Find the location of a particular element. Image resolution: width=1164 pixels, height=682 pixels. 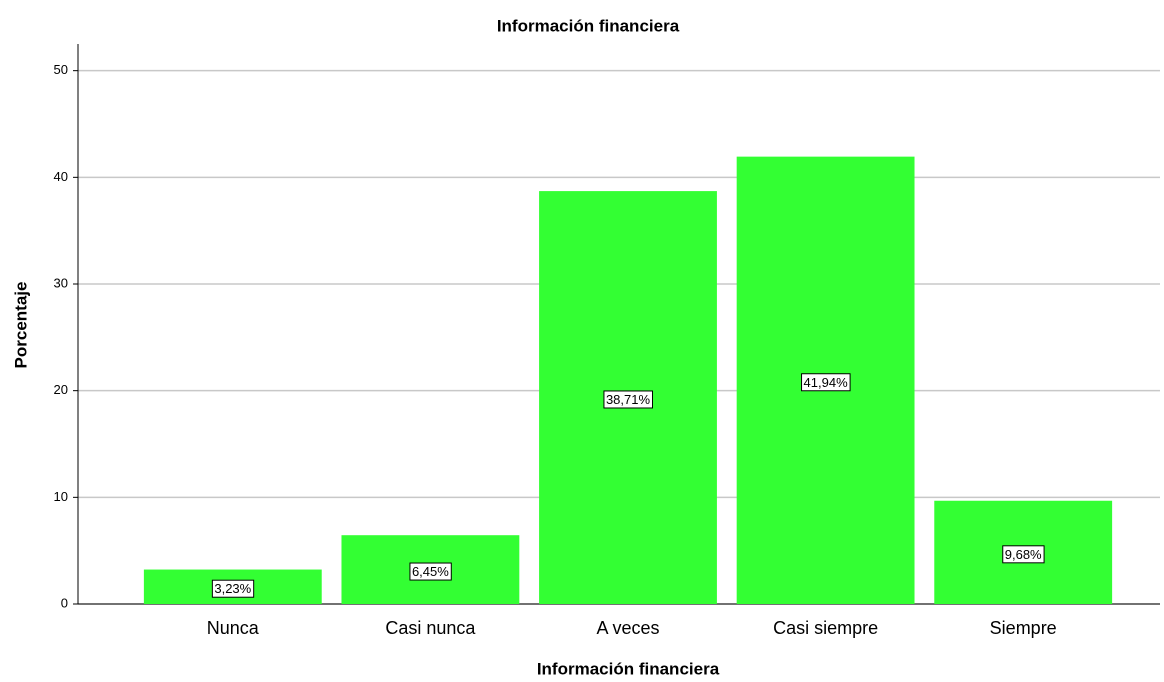

y-axis-title: Porcentaje is located at coordinates (20, 325).